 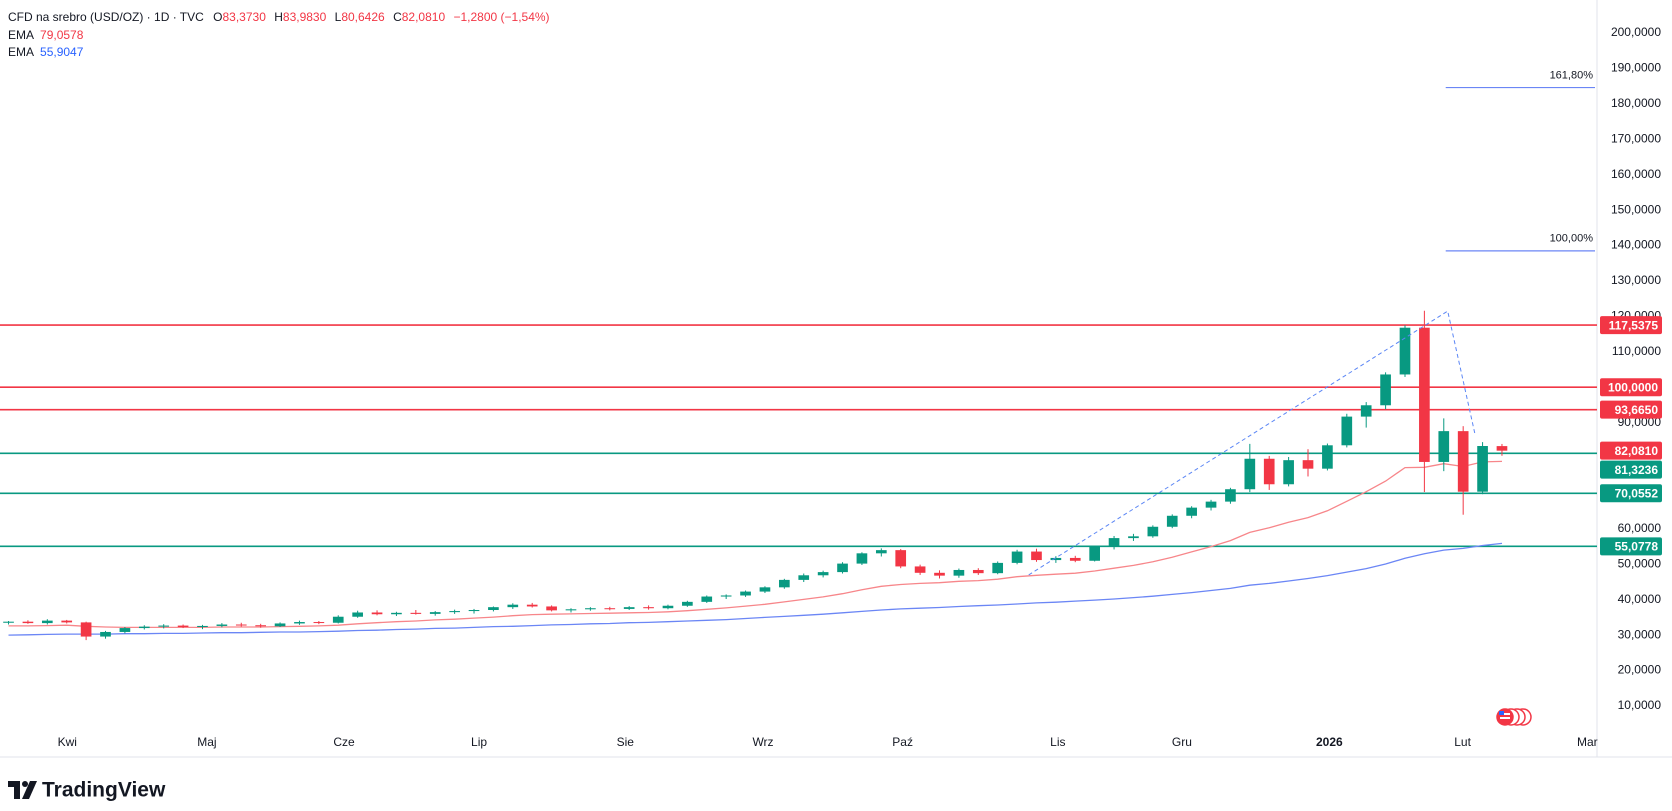 What do you see at coordinates (14, 790) in the screenshot?
I see `logo-mark` at bounding box center [14, 790].